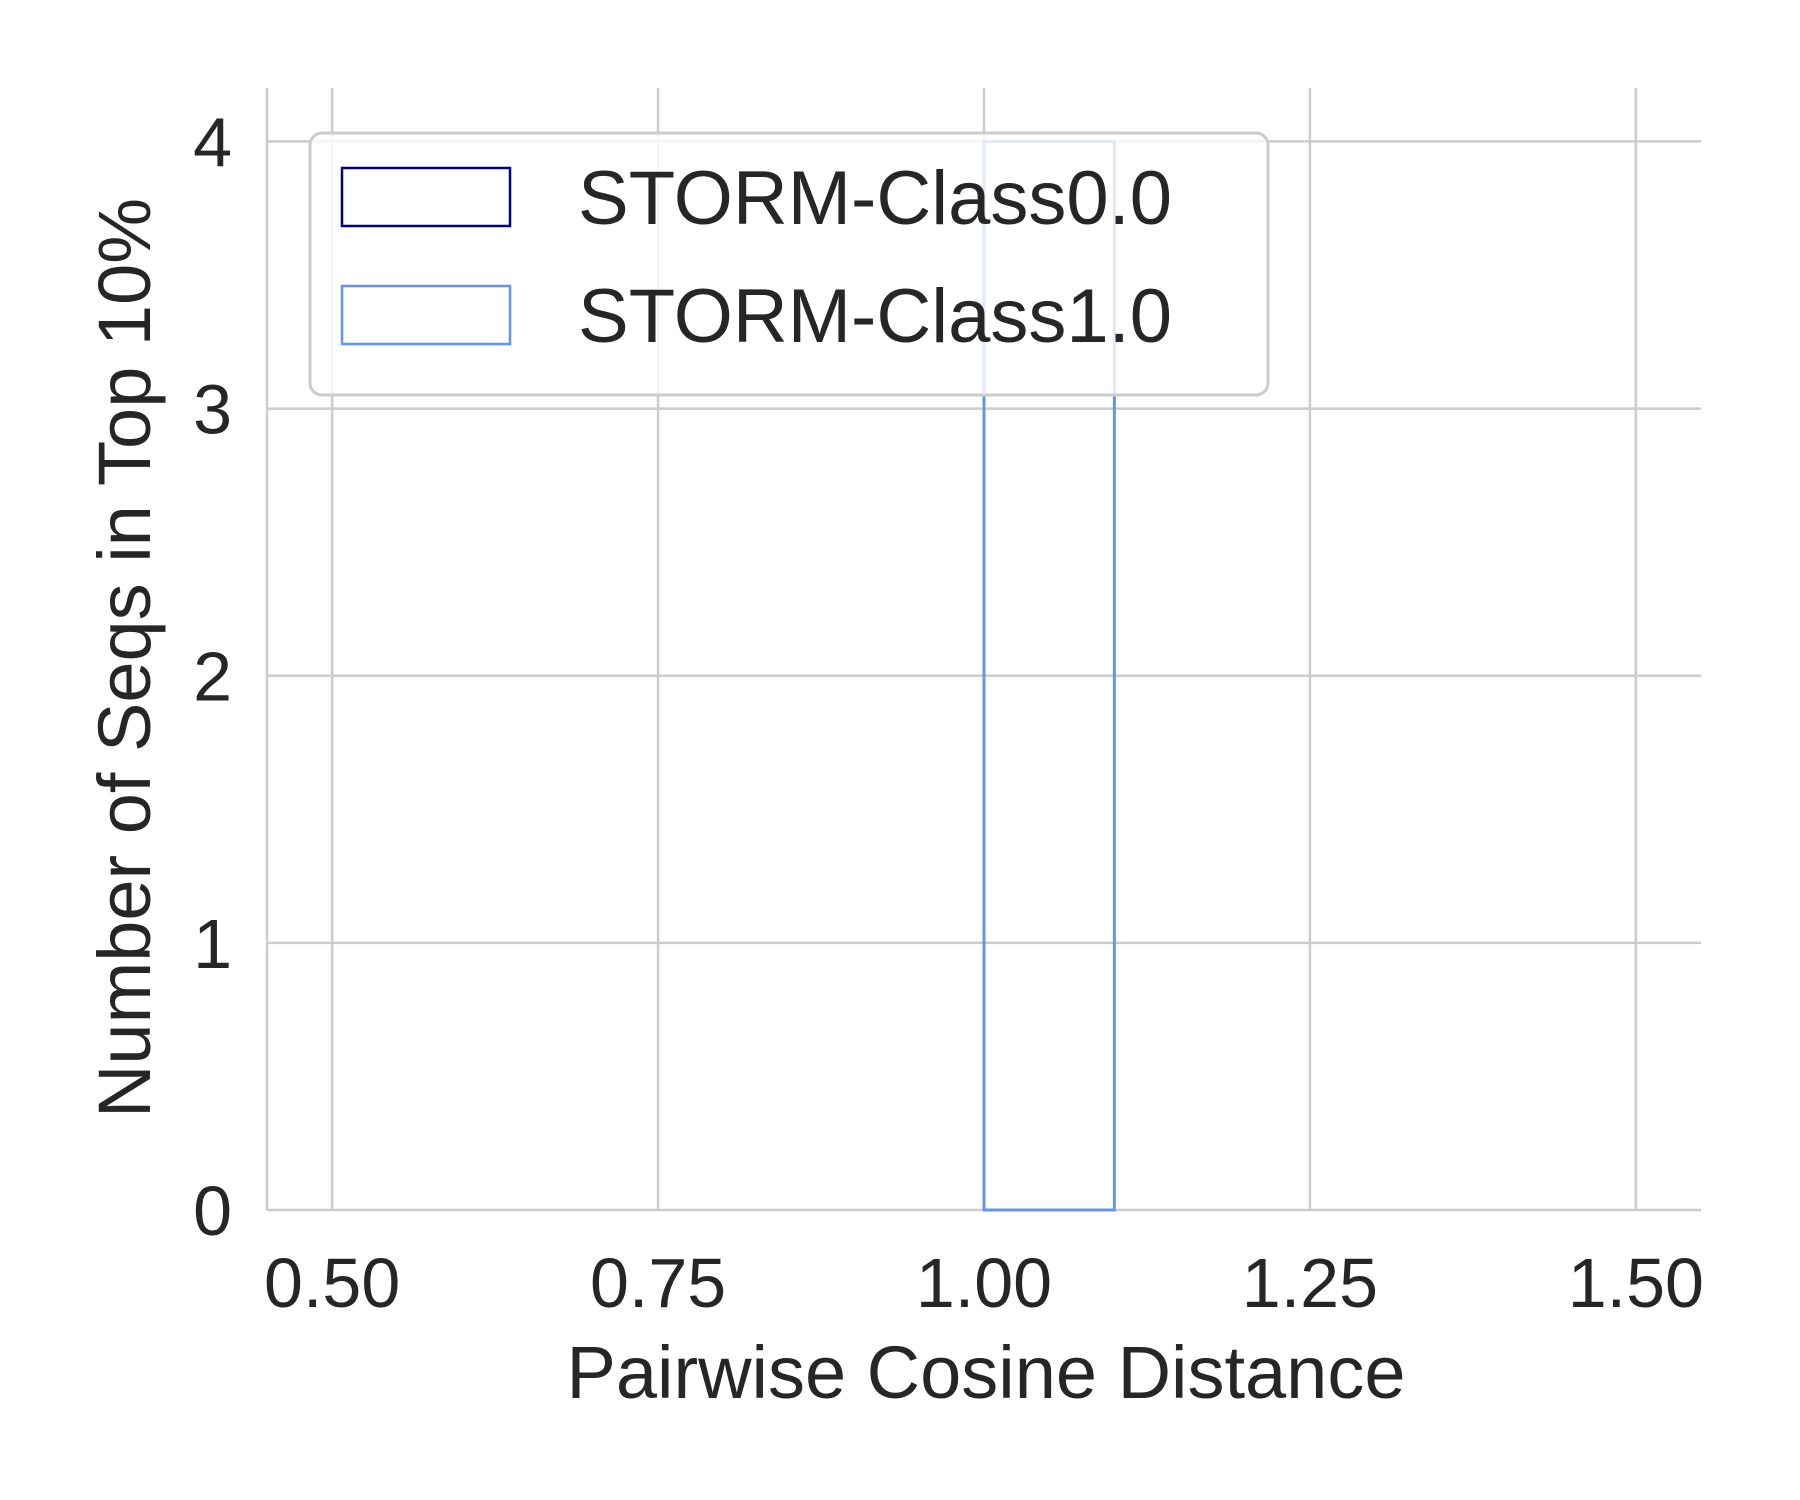 Image resolution: width=1800 pixels, height=1500 pixels. Describe the element at coordinates (426, 315) in the screenshot. I see `legend-swatch-class1` at that location.